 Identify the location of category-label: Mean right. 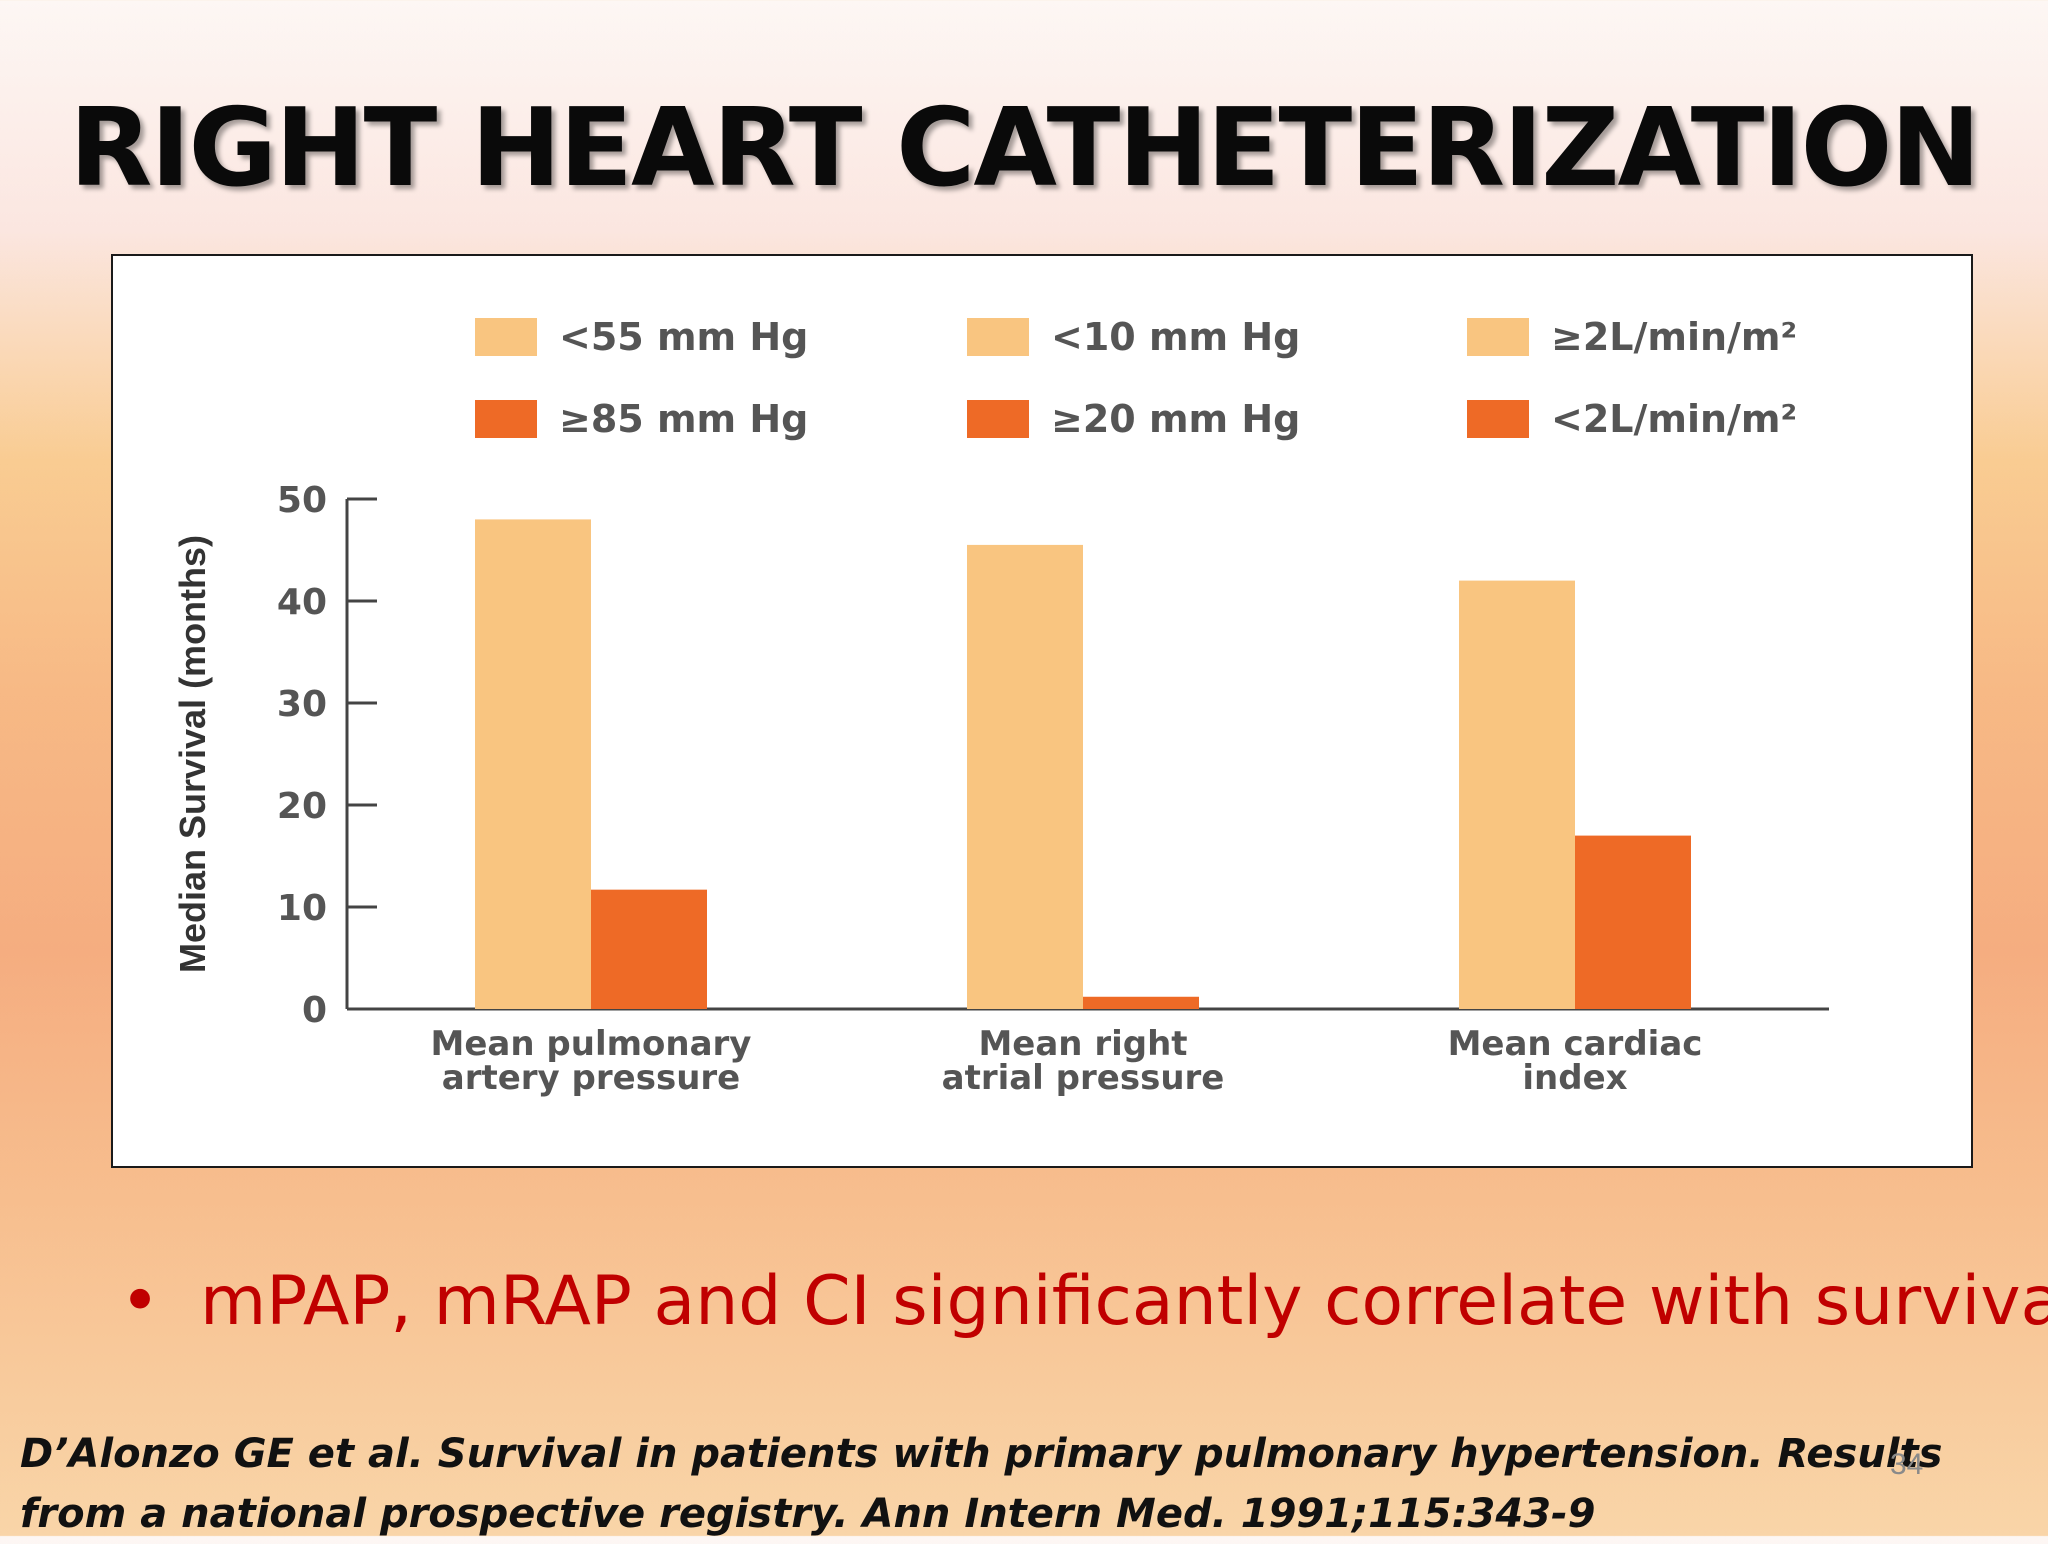
(1082, 1044).